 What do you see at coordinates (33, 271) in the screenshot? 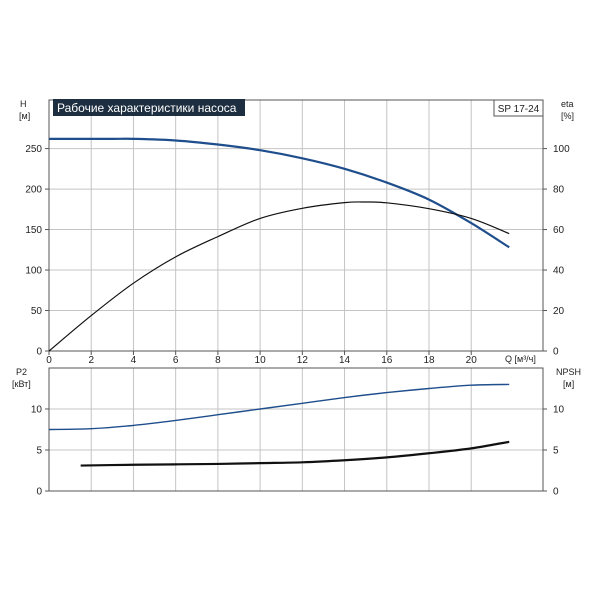
I see `upper-left-tick-label: 100` at bounding box center [33, 271].